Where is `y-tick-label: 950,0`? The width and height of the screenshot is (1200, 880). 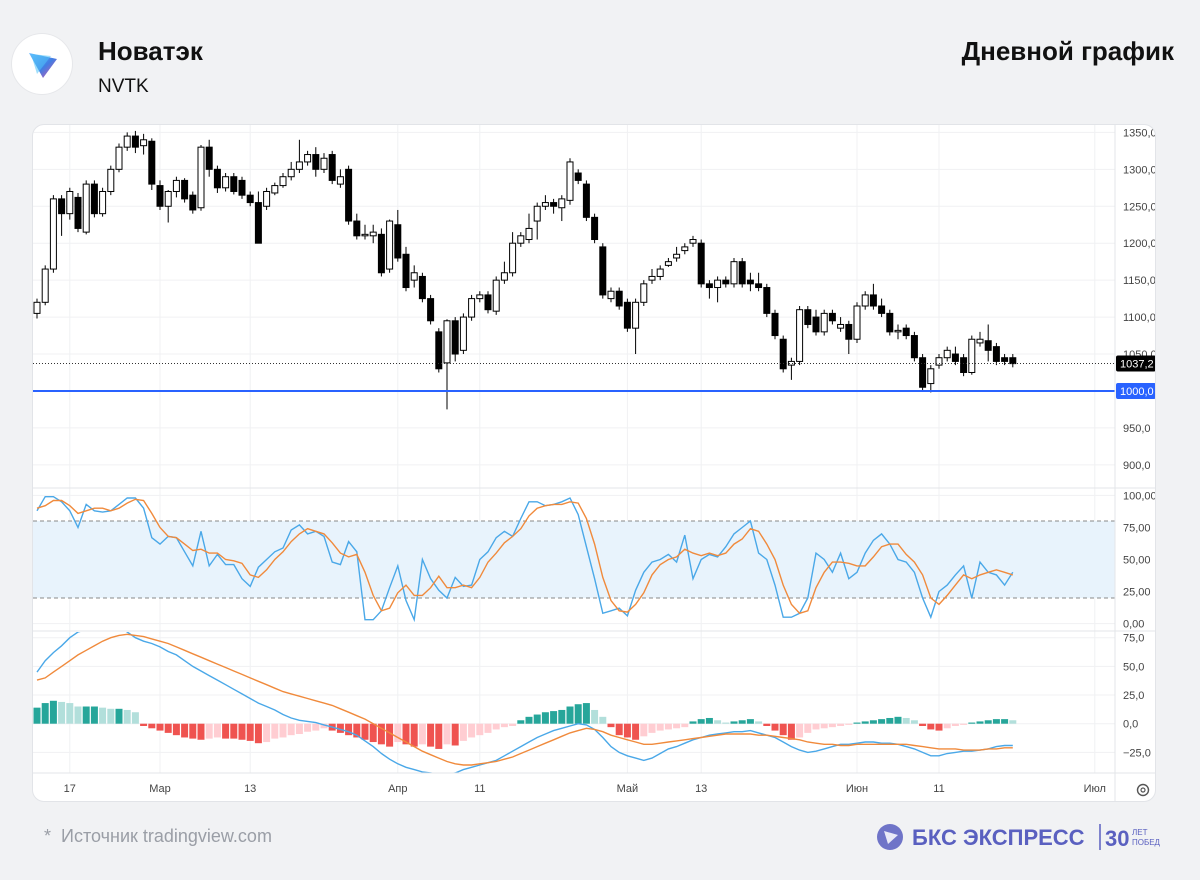
y-tick-label: 950,0 is located at coordinates (1137, 429).